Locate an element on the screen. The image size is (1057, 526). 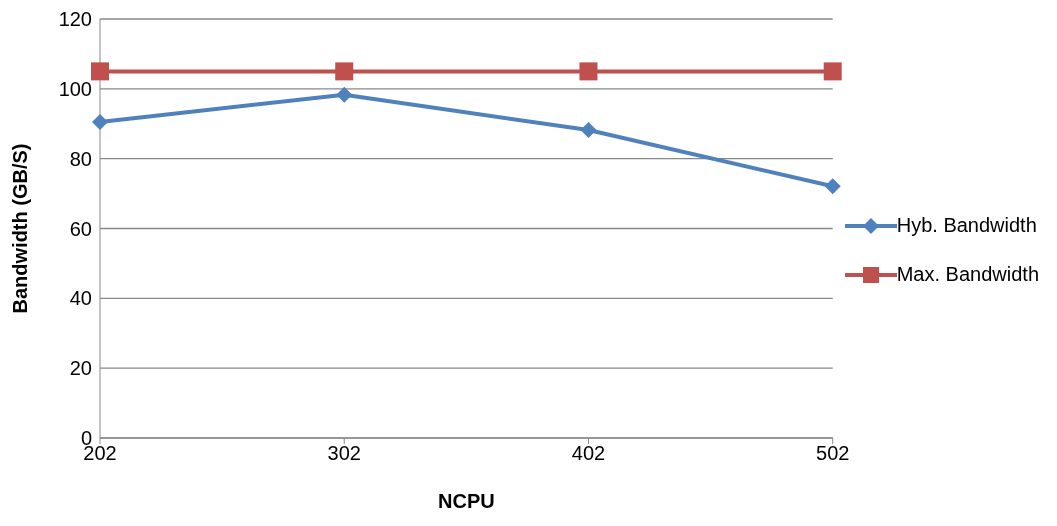
x-tick-label: 302 is located at coordinates (344, 453).